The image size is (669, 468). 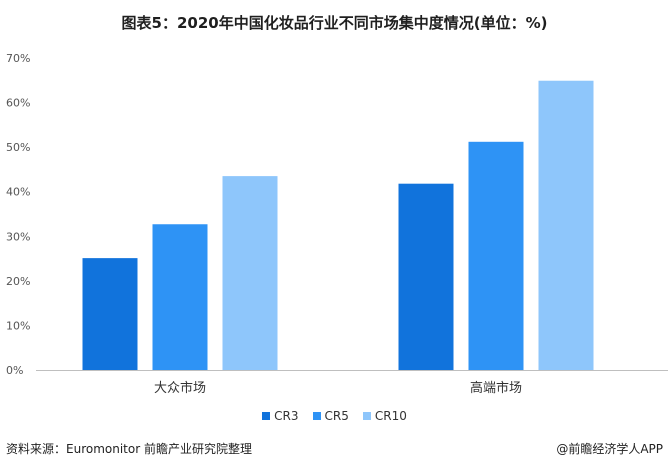 I want to click on legend-label: CR3, so click(x=286, y=416).